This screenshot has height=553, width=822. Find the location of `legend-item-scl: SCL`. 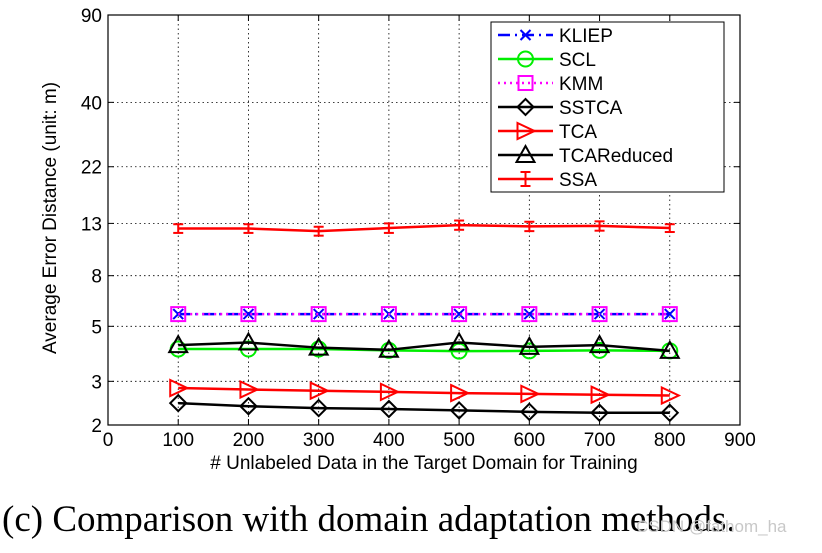

legend-item-scl: SCL is located at coordinates (547, 60).